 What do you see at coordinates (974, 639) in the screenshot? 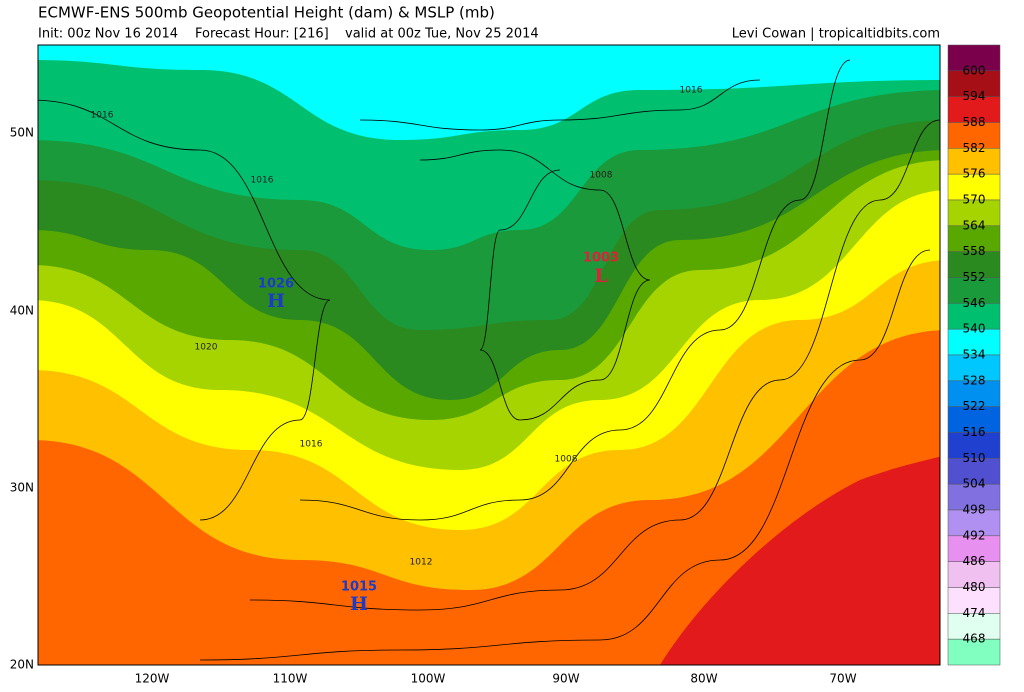
I see `colorbar-label: 468` at bounding box center [974, 639].